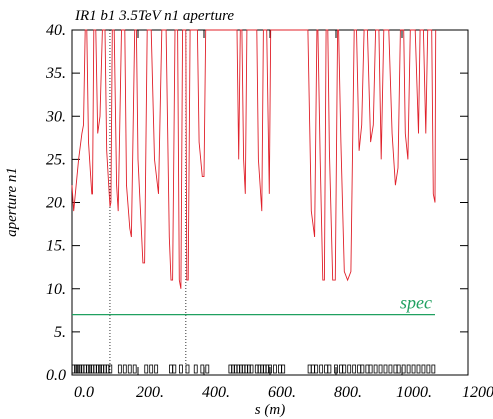  What do you see at coordinates (282, 392) in the screenshot?
I see `x-tick-label: 600.` at bounding box center [282, 392].